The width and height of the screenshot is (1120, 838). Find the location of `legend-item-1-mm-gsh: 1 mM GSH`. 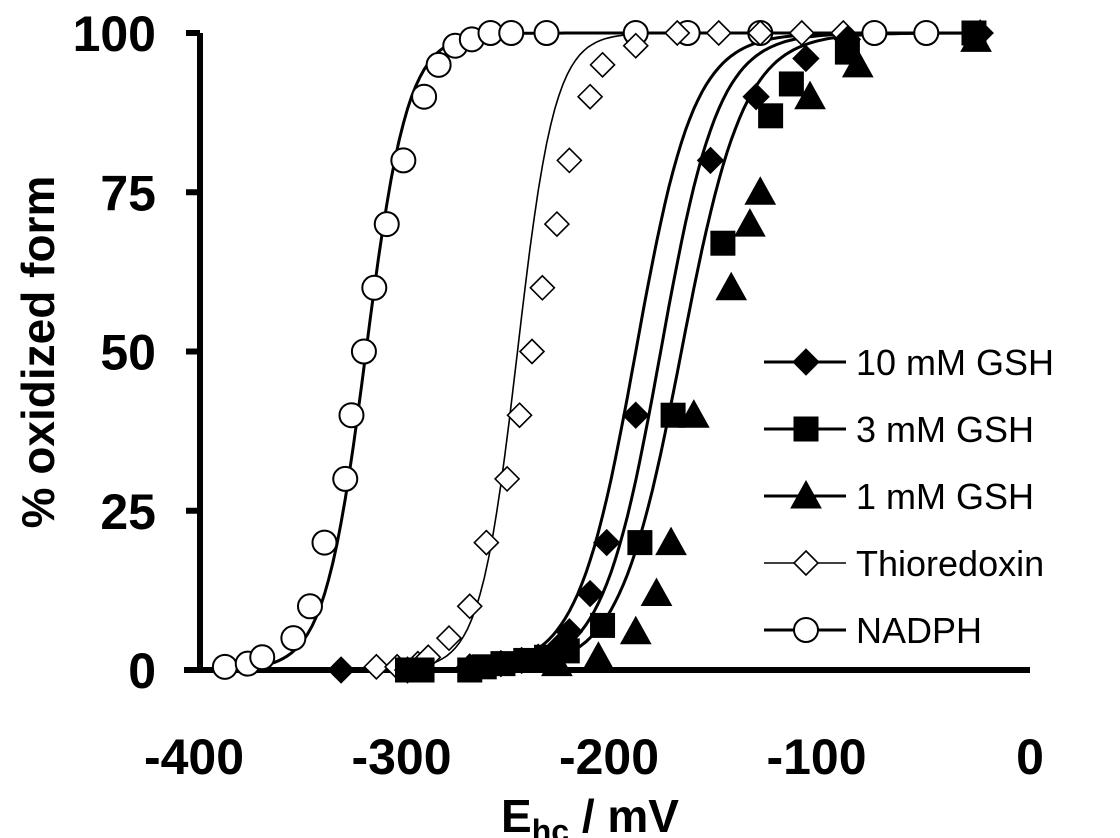

legend-item-1-mm-gsh: 1 mM GSH is located at coordinates (899, 496).